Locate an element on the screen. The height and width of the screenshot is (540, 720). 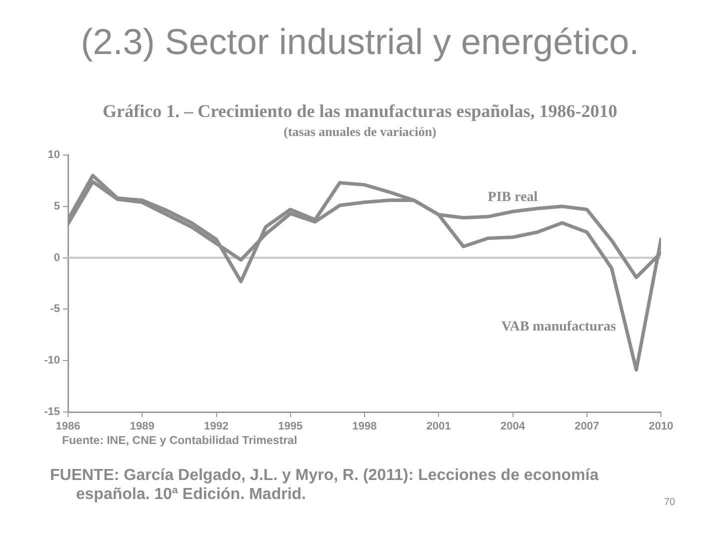
x-tick-label: 1992 is located at coordinates (216, 426).